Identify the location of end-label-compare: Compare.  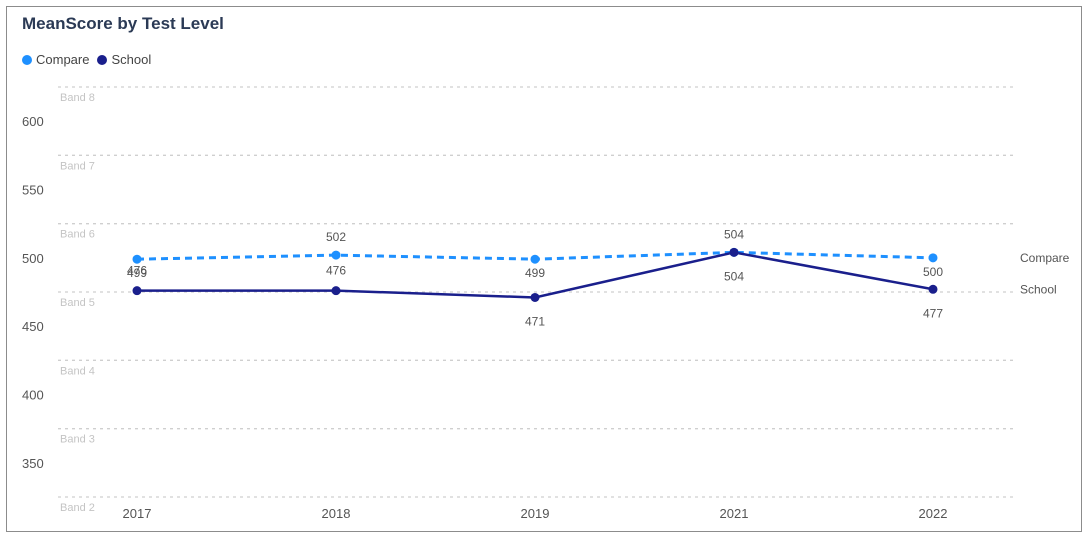
(1045, 258).